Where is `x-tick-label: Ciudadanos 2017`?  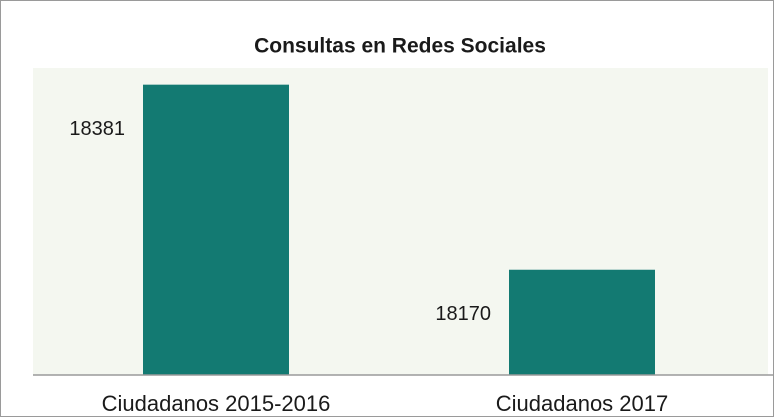
x-tick-label: Ciudadanos 2017 is located at coordinates (582, 403).